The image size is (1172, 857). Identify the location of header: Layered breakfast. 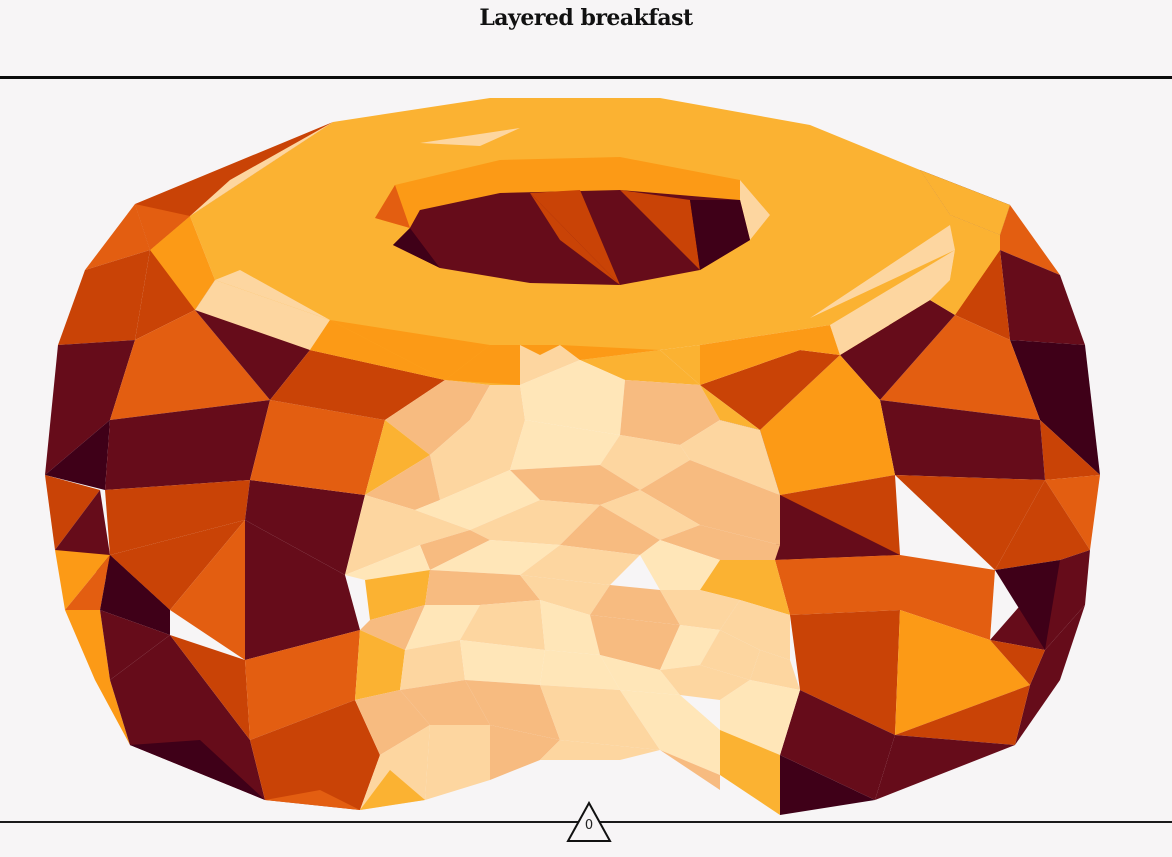
(586, 38).